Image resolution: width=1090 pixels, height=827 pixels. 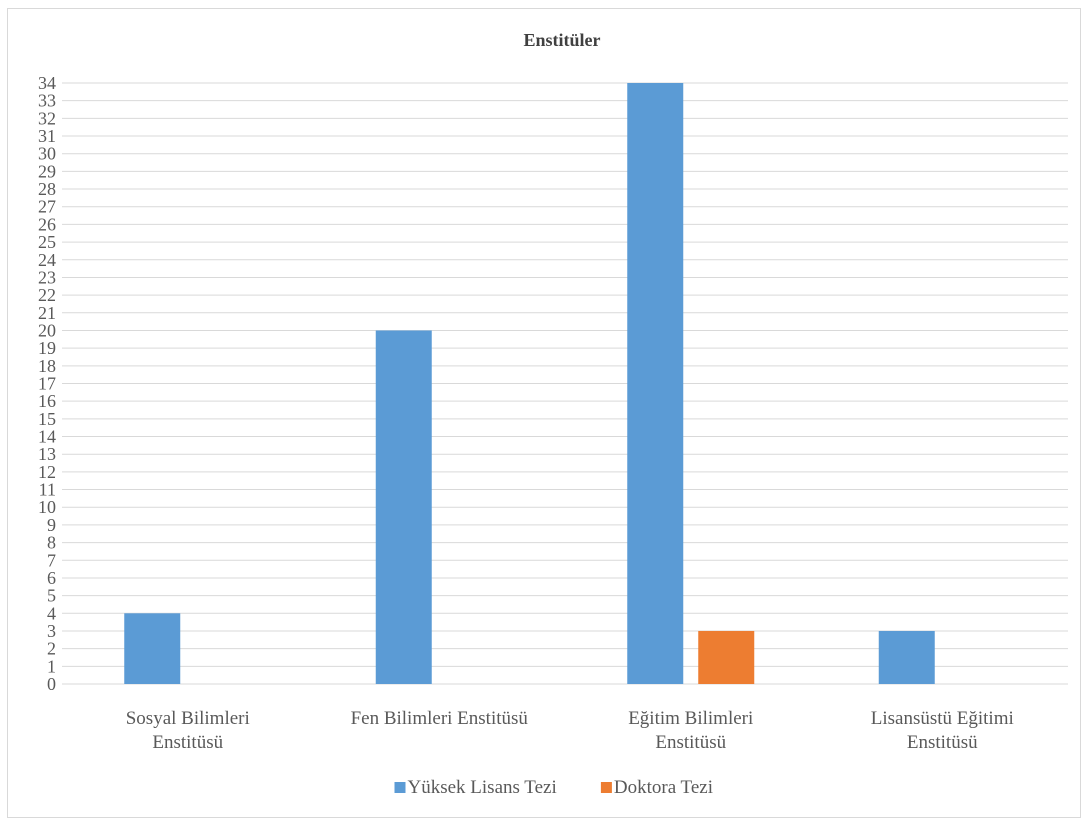 I want to click on legend-label: Doktora Tezi, so click(x=663, y=787).